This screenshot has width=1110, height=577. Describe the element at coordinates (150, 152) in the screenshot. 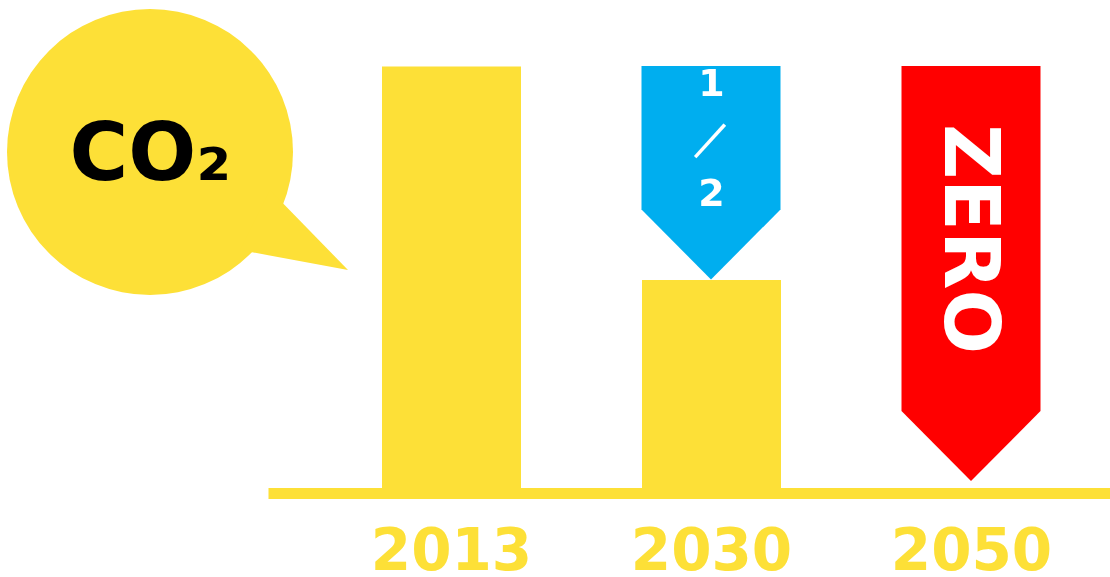

I see `text: CO₂` at that location.